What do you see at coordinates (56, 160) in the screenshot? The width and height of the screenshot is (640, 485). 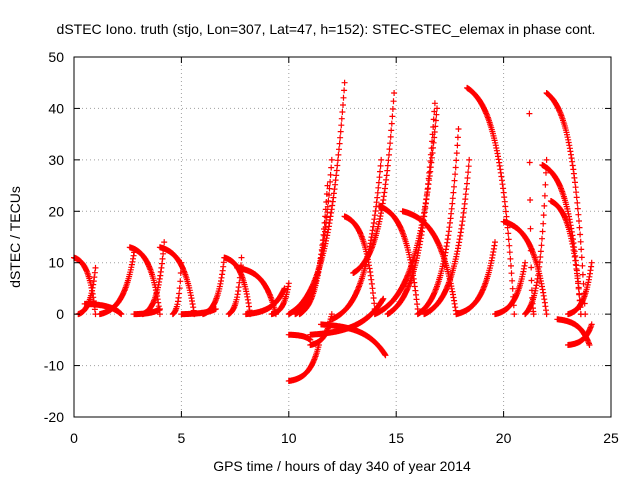 I see `y-tick-label: 30` at bounding box center [56, 160].